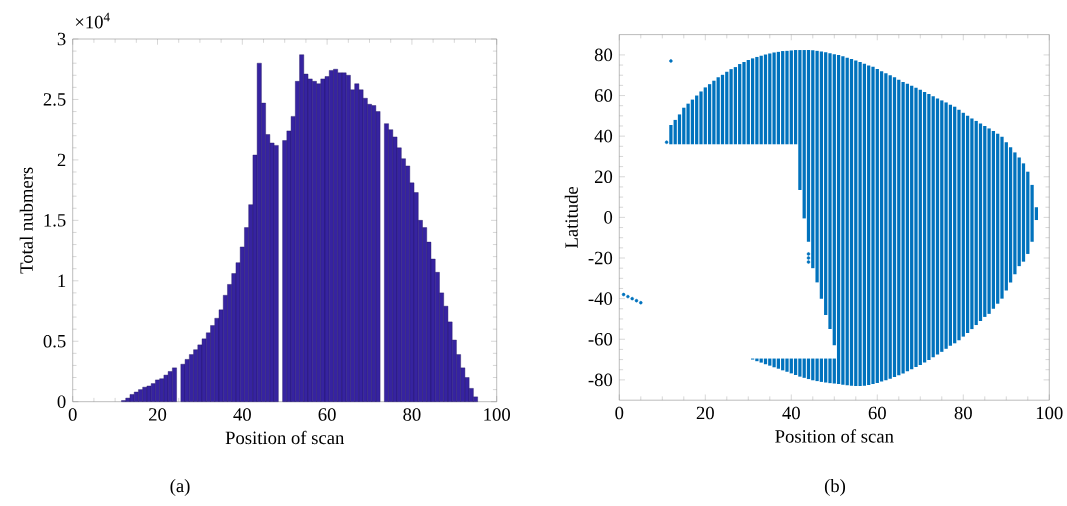 Image resolution: width=1067 pixels, height=506 pixels. Describe the element at coordinates (791, 413) in the screenshot. I see `x-tick-label: 40` at that location.